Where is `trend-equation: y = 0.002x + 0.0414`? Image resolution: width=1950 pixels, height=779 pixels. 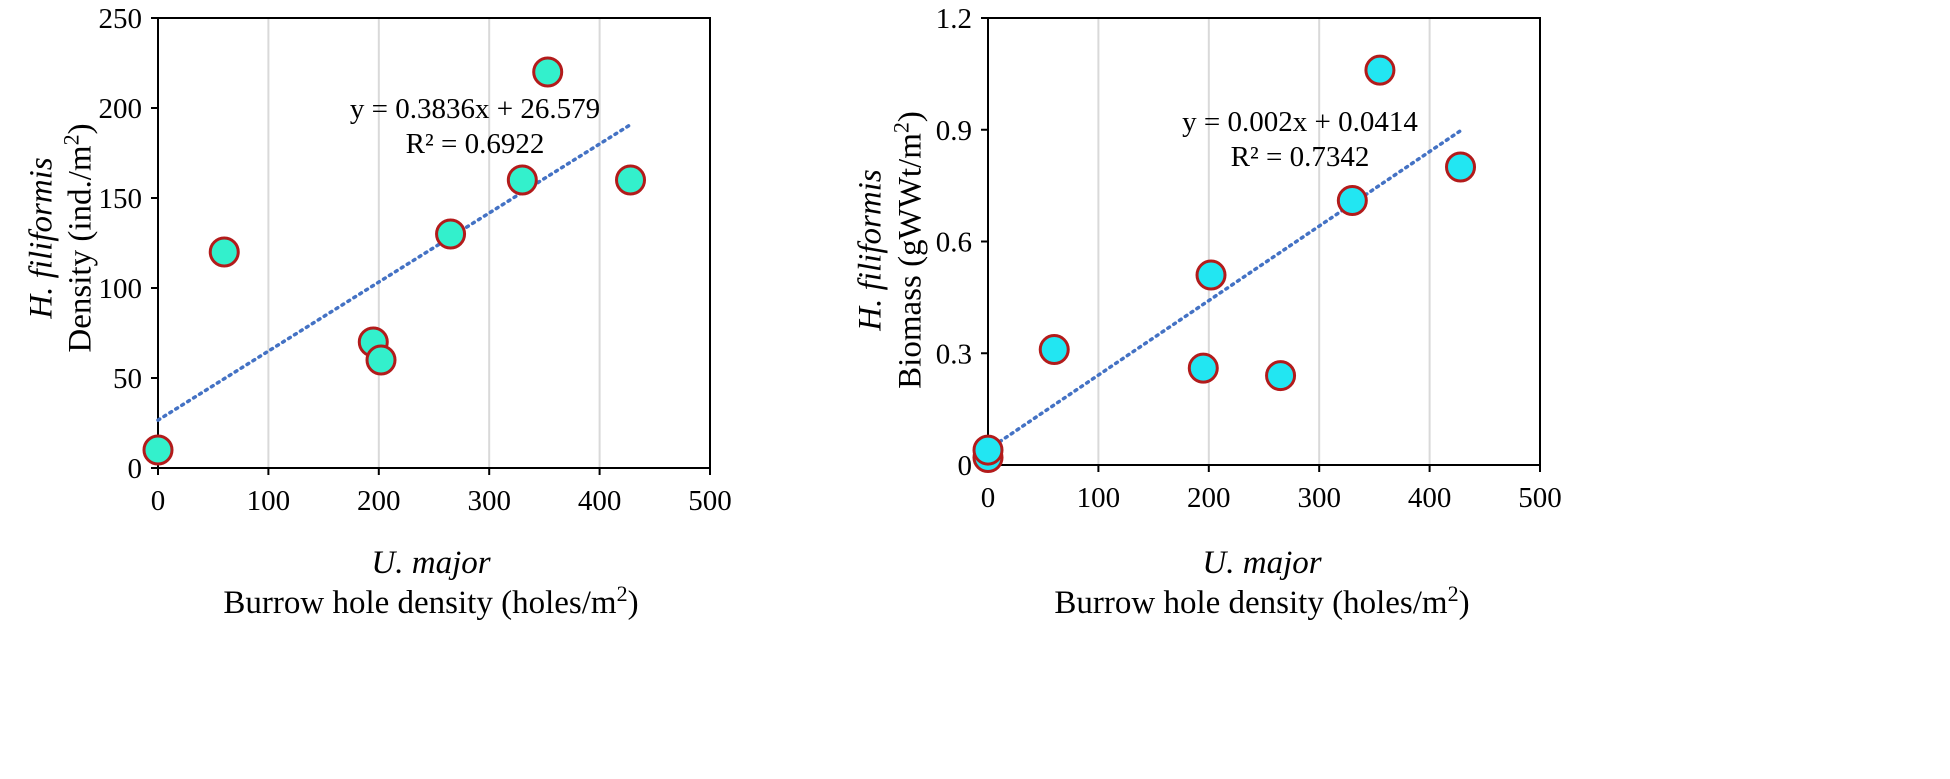
trend-equation: y = 0.002x + 0.0414 is located at coordinates (1300, 122).